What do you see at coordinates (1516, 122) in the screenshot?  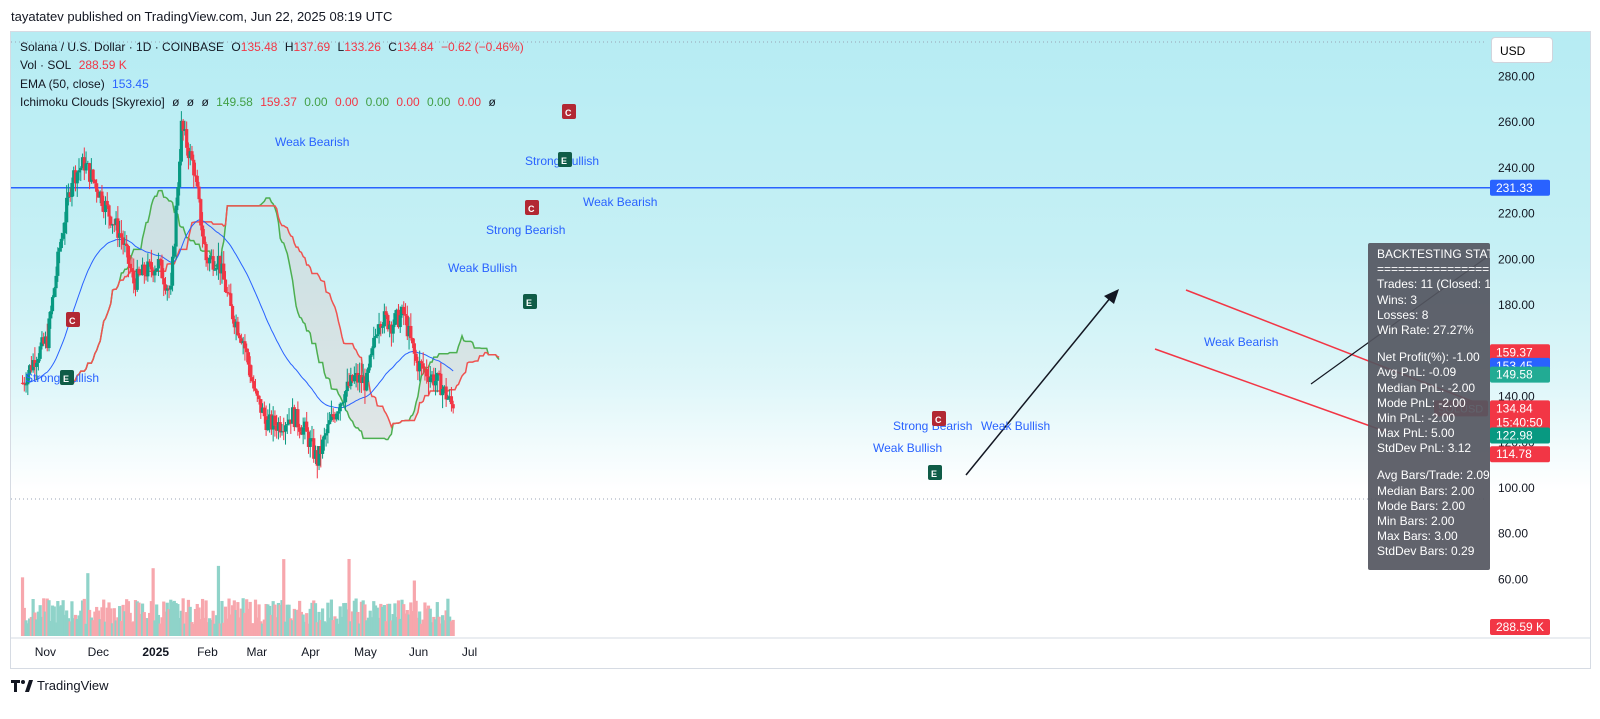 I see `y-axis-tick-label: 260.00` at bounding box center [1516, 122].